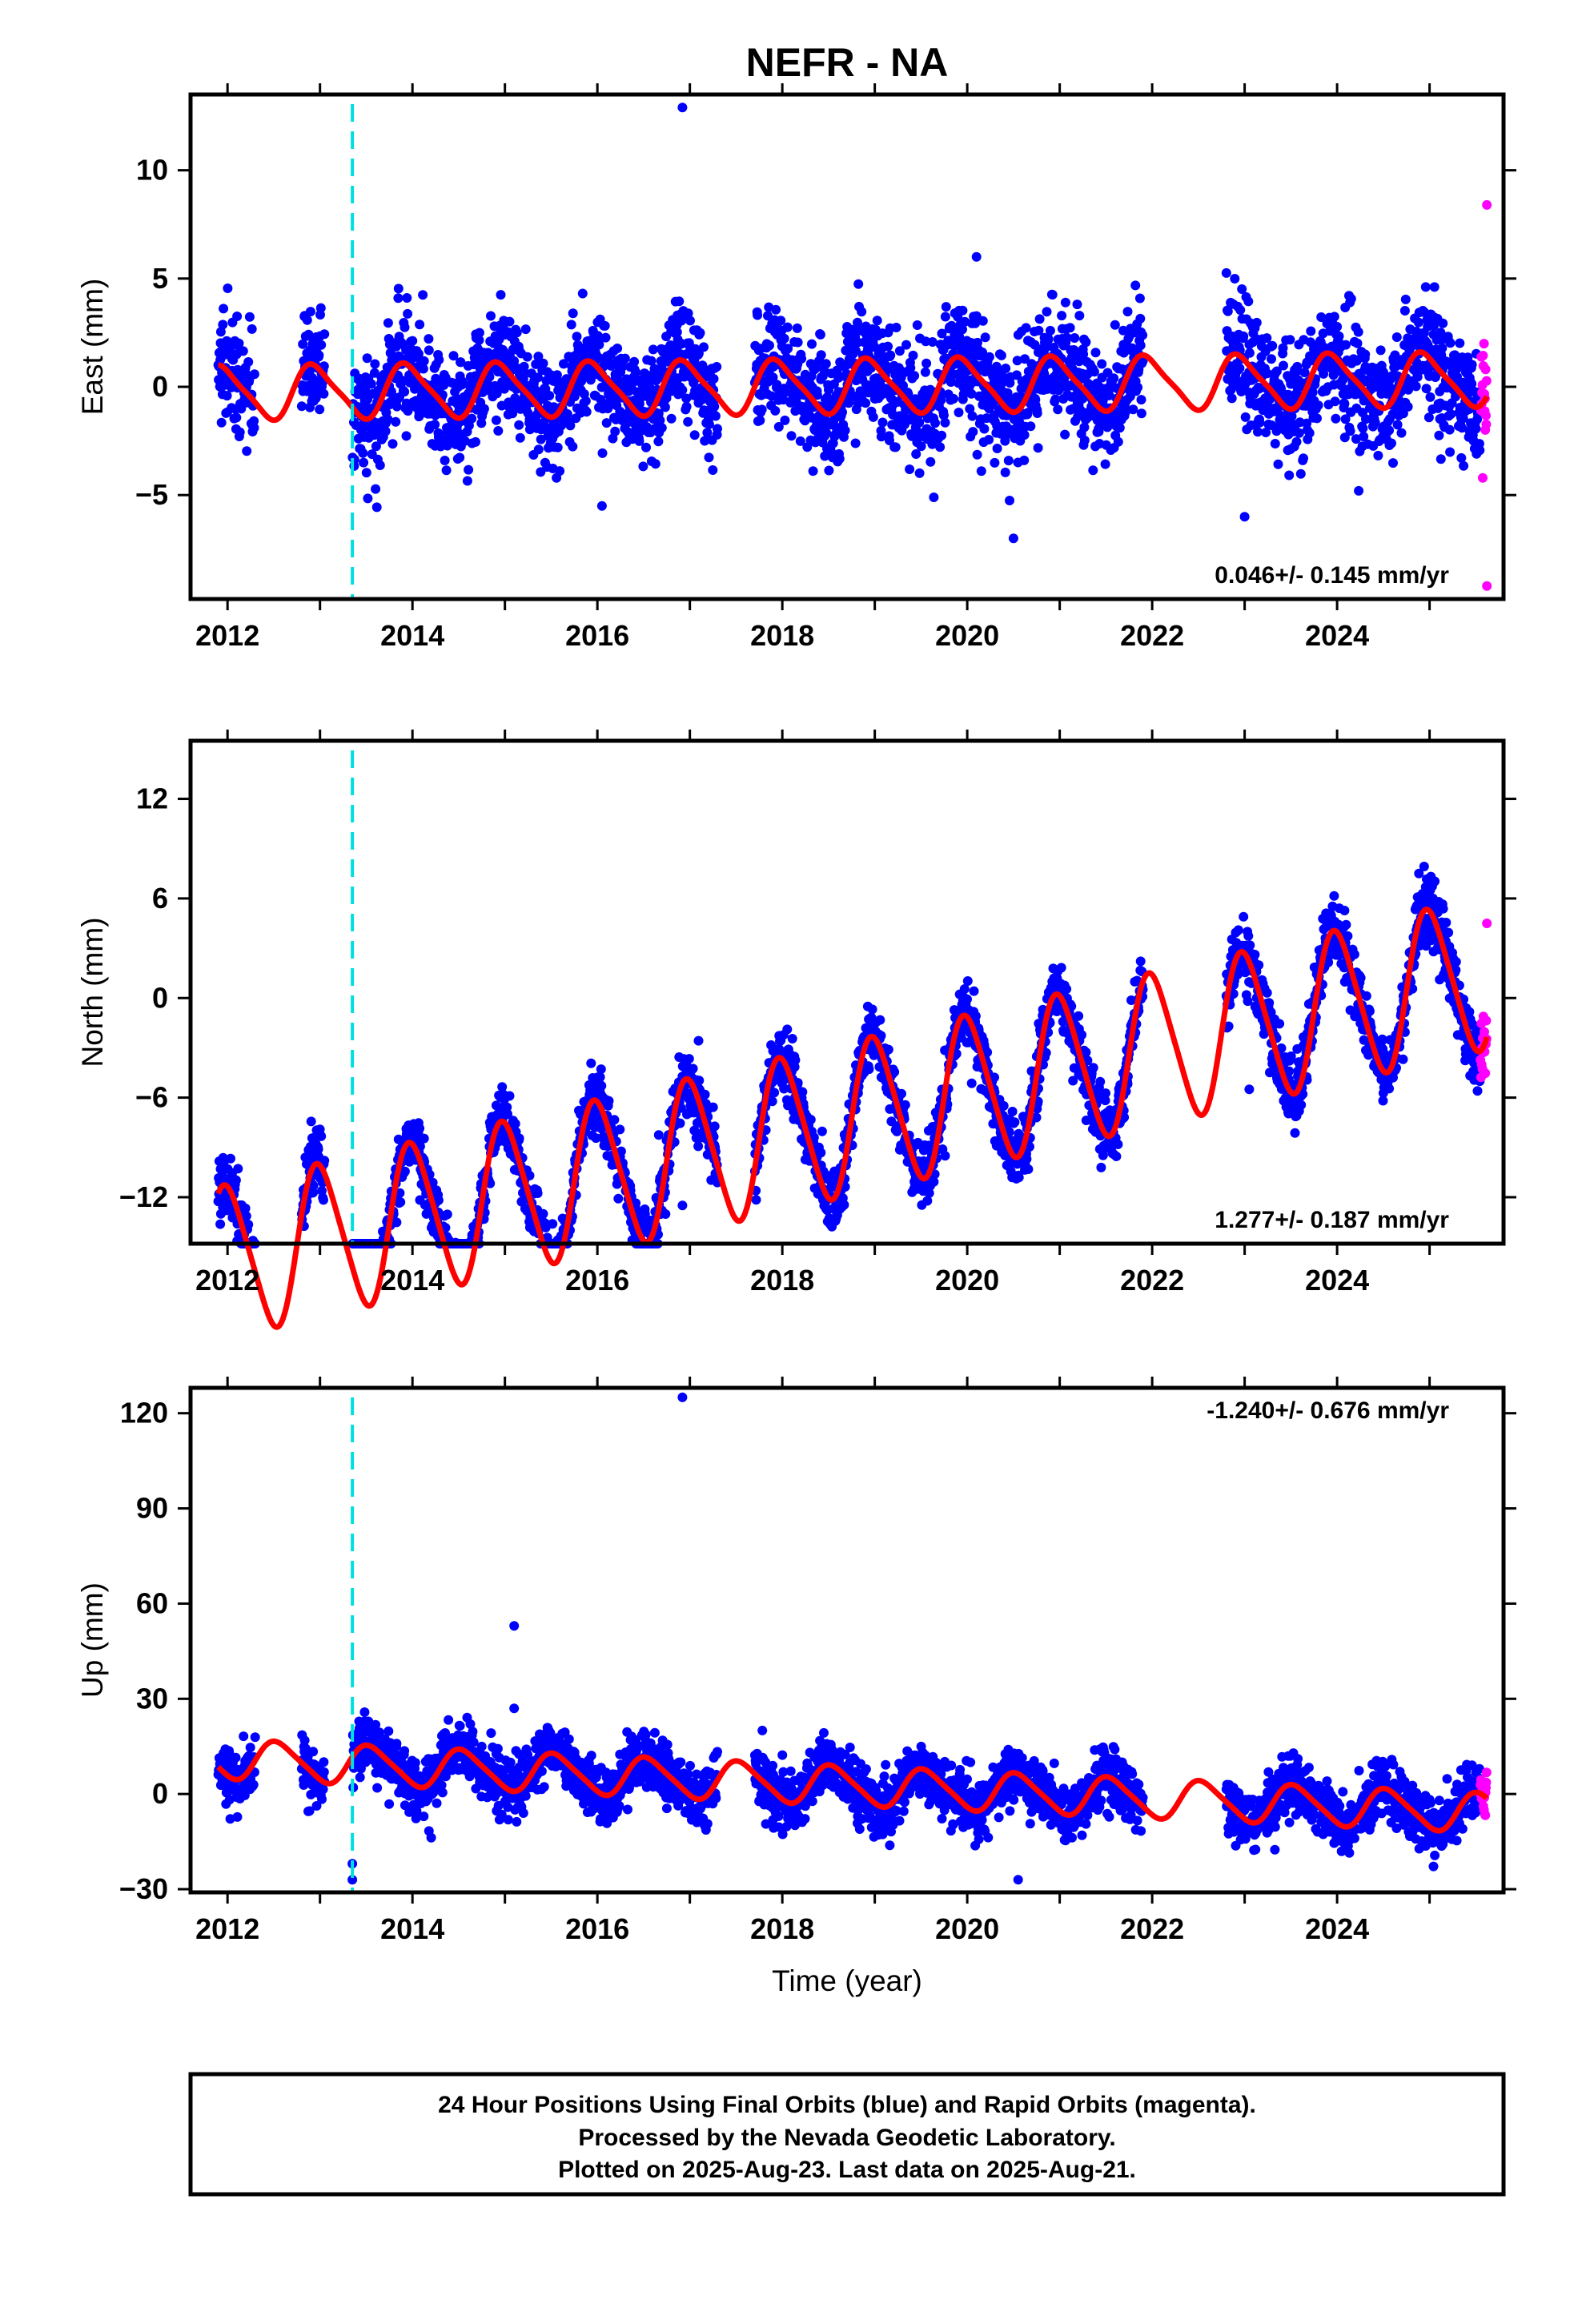 This screenshot has height=2324, width=1582. Describe the element at coordinates (227, 635) in the screenshot. I see `east-x-tick-label: 2012` at that location.